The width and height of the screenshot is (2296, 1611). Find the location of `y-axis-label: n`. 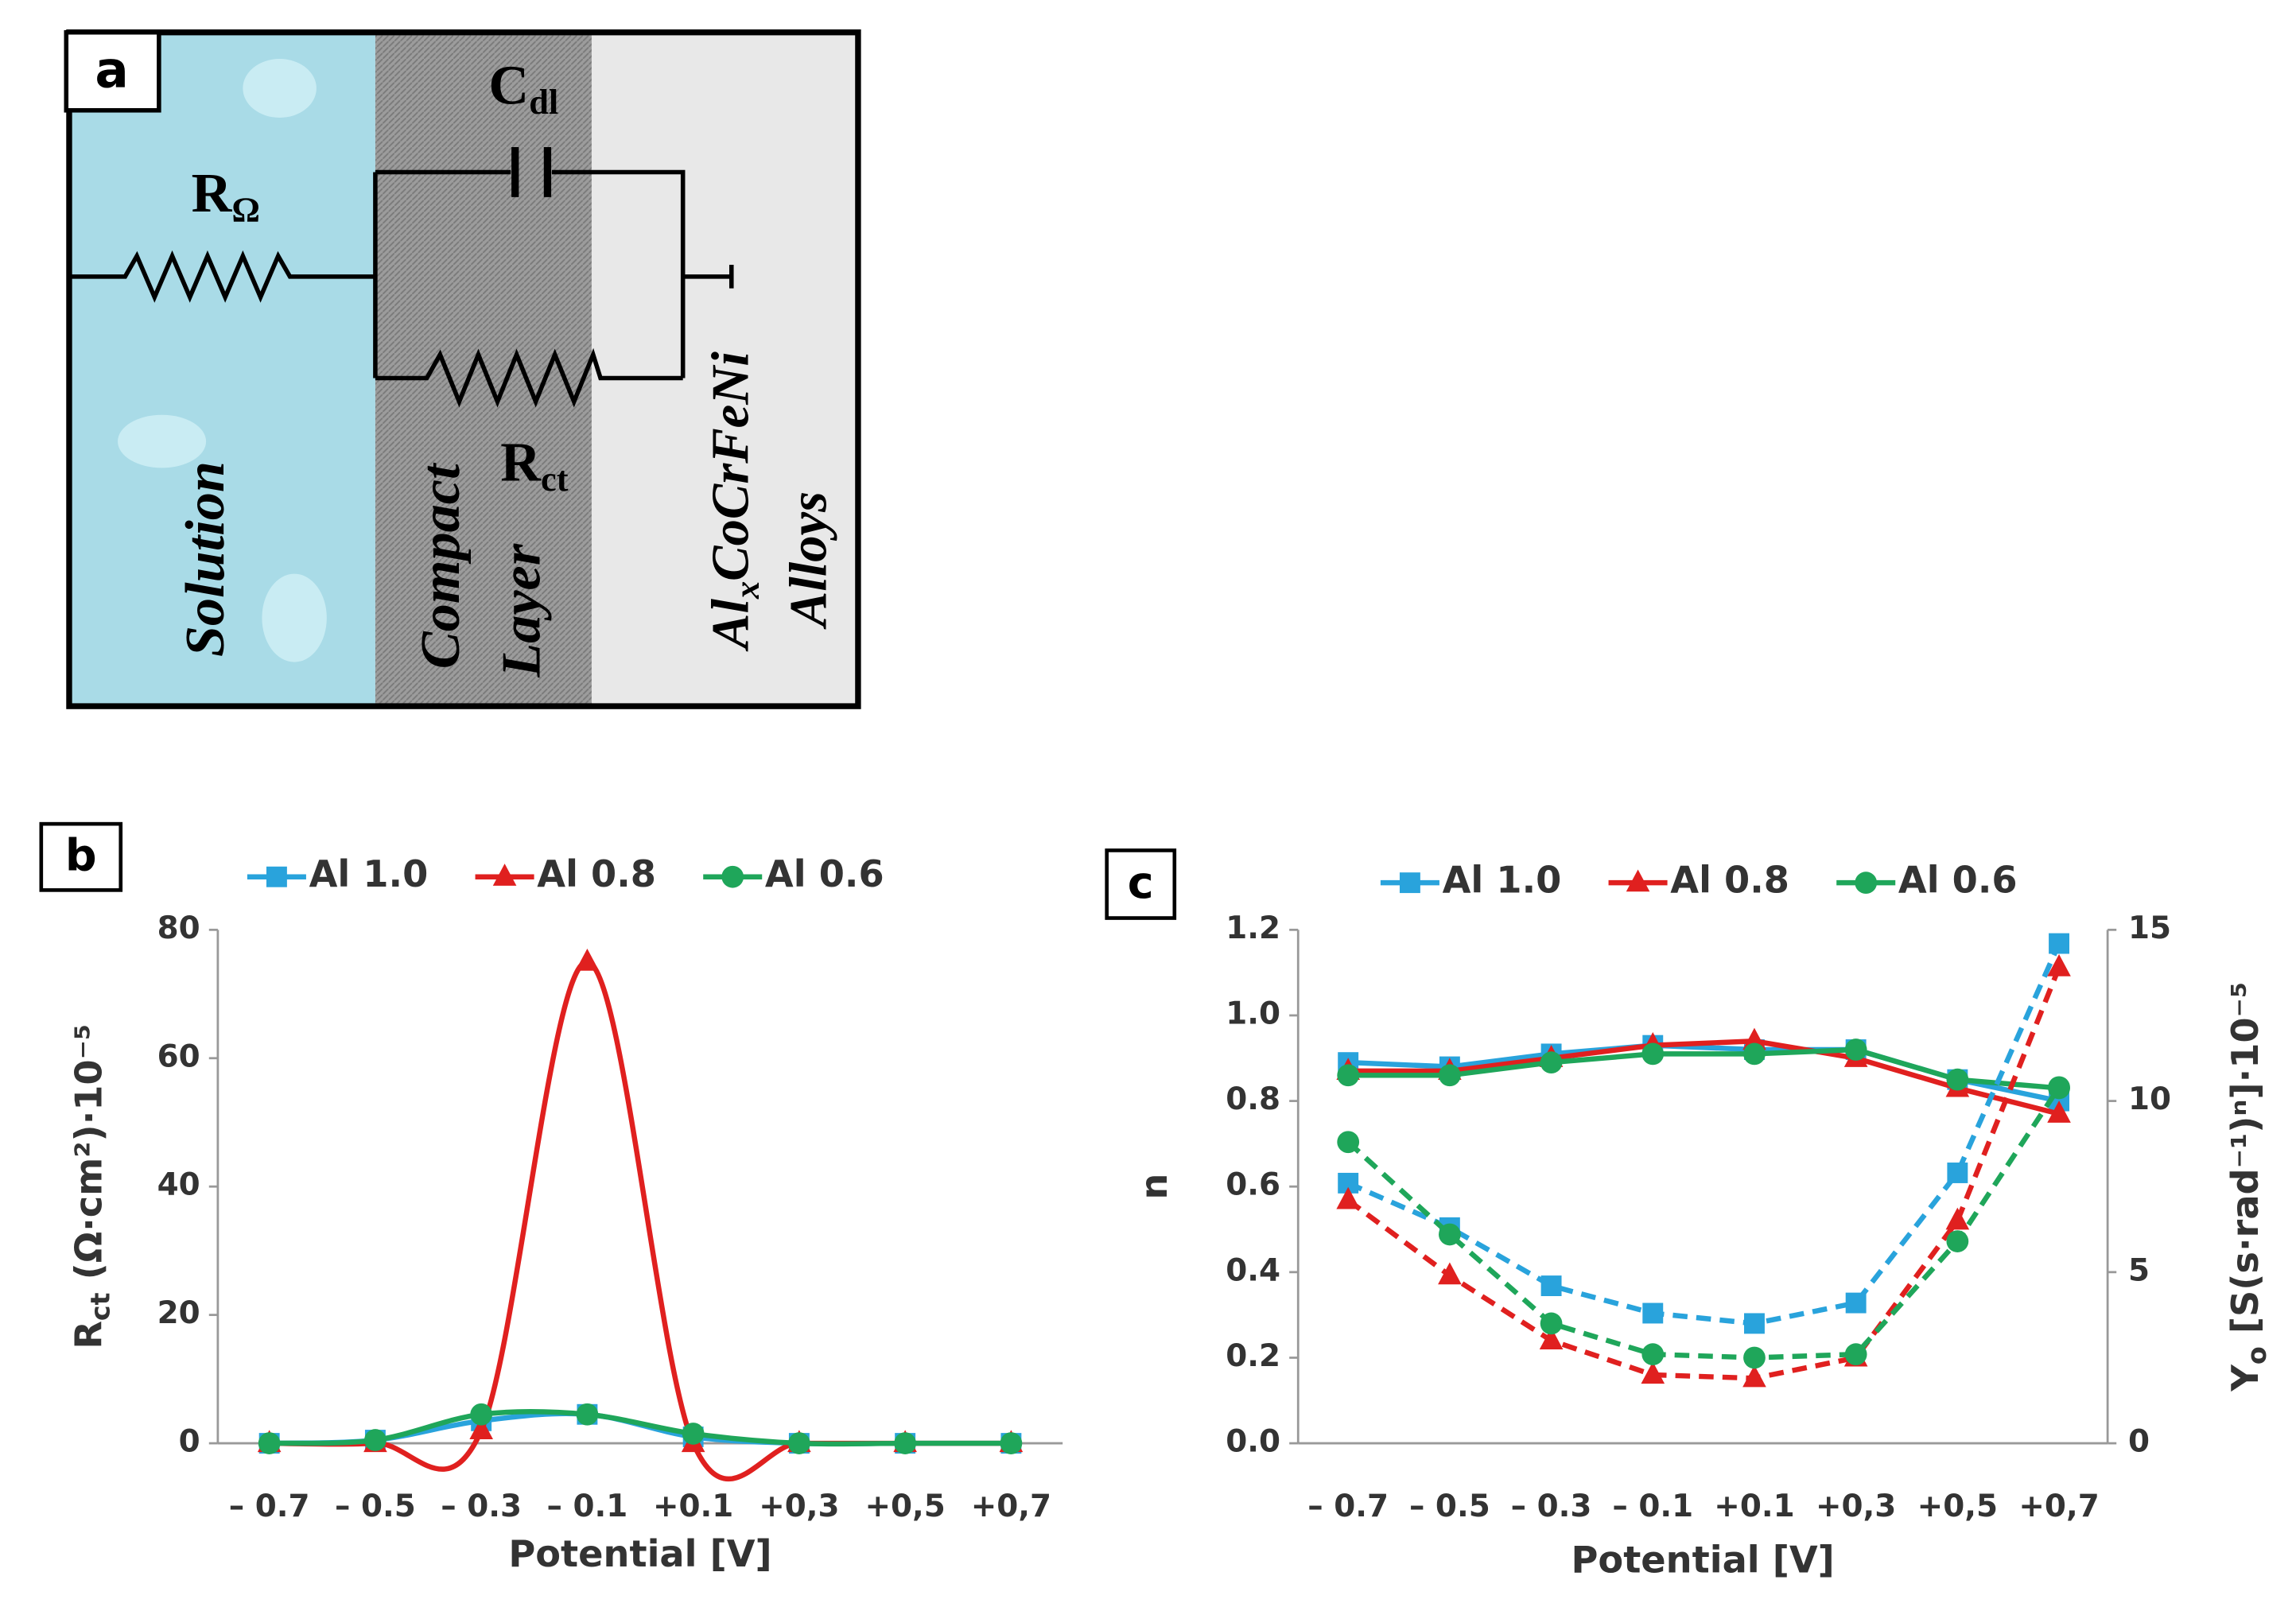

y-axis-label: n is located at coordinates (1153, 1187).